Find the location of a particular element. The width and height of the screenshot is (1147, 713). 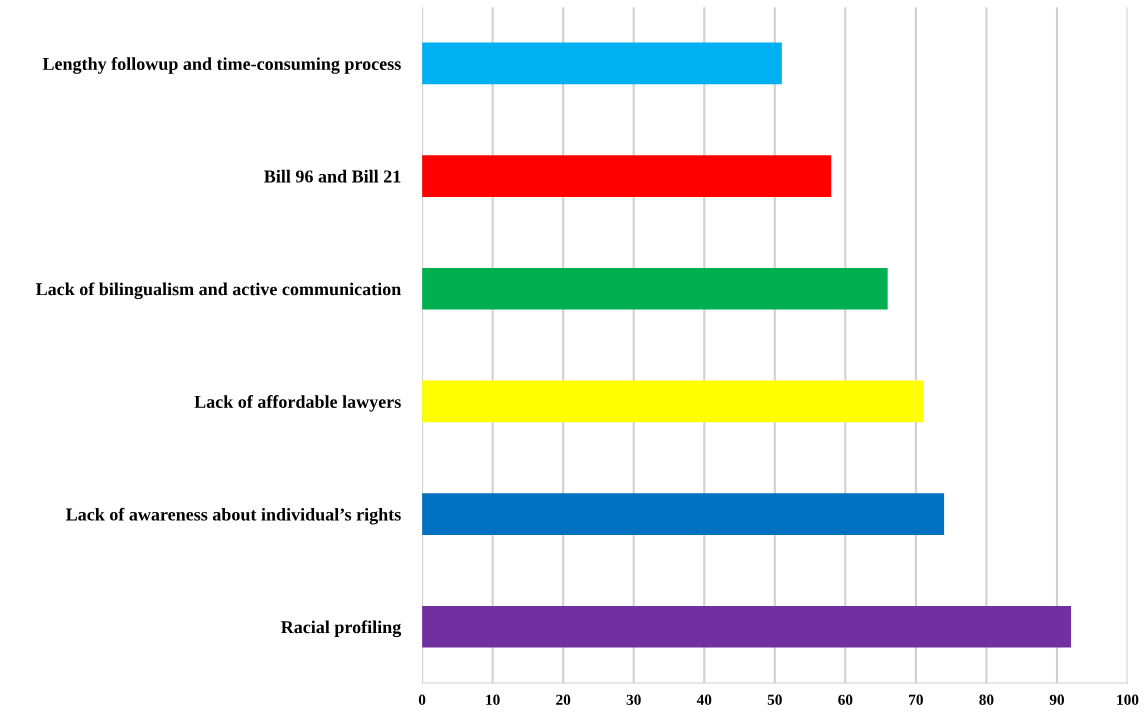

y-tick-label: Lack of awareness about individual’s rights is located at coordinates (233, 516).